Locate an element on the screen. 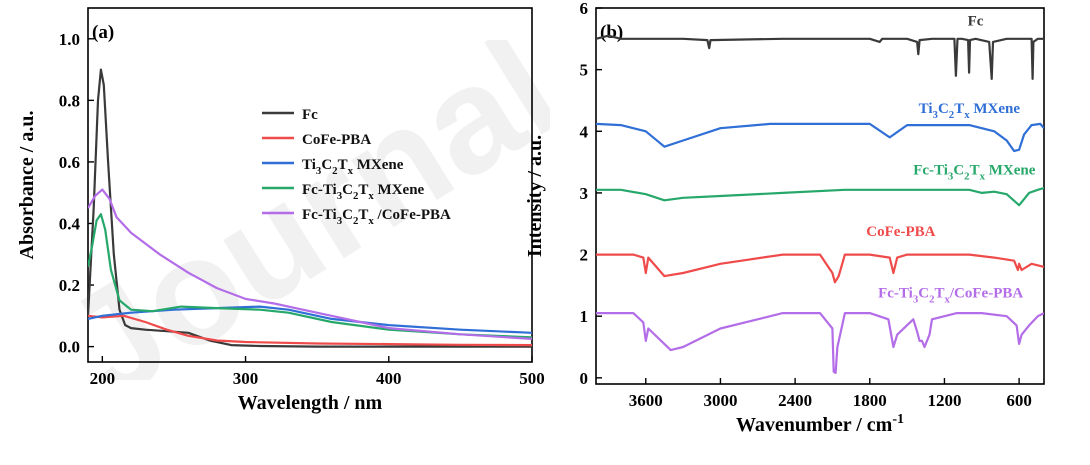  panel-label: (b) is located at coordinates (611, 32).